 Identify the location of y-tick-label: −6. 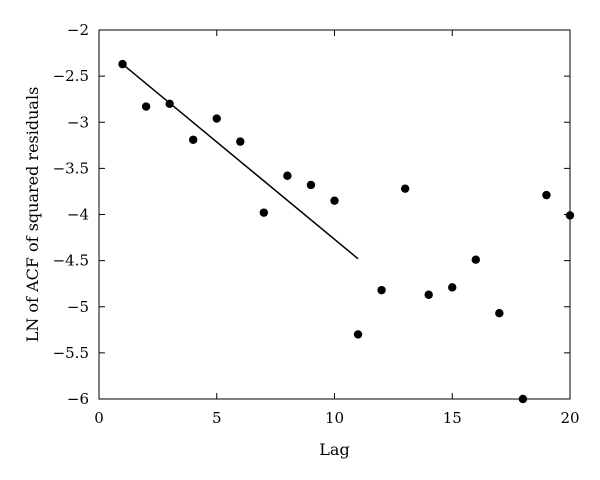
(78, 399).